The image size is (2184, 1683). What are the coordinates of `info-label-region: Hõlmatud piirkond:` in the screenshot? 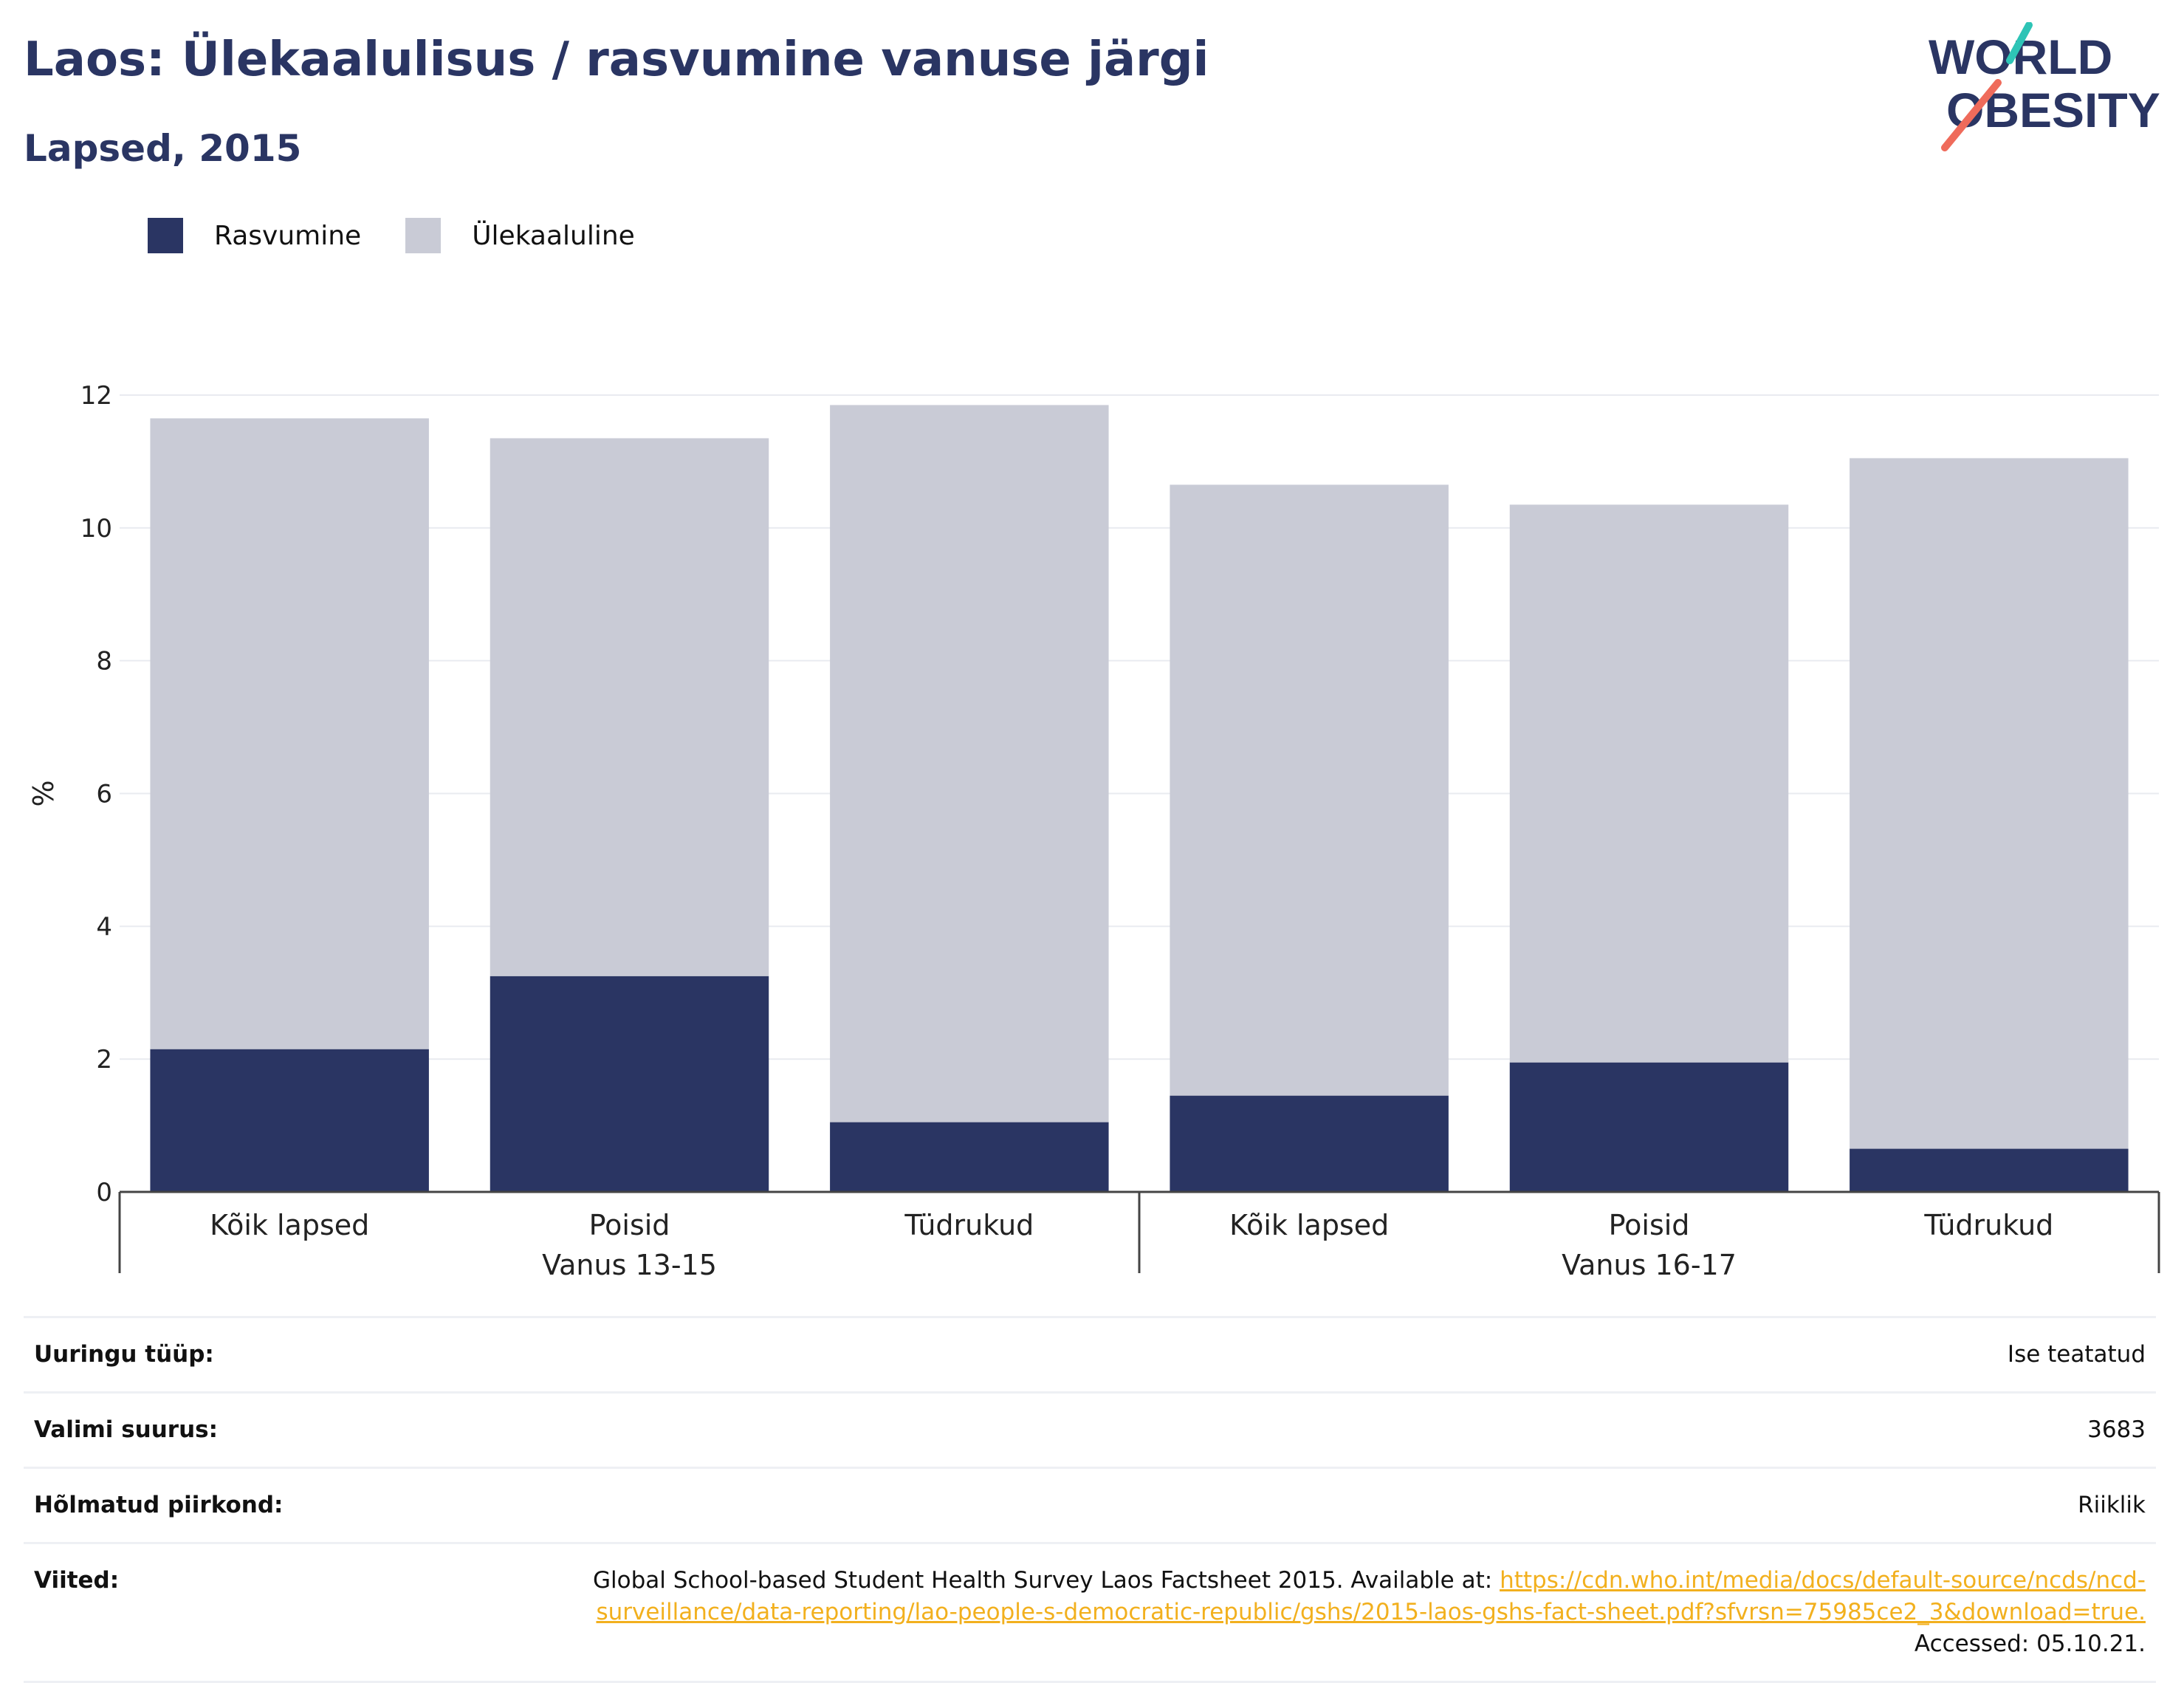 It's located at (159, 1505).